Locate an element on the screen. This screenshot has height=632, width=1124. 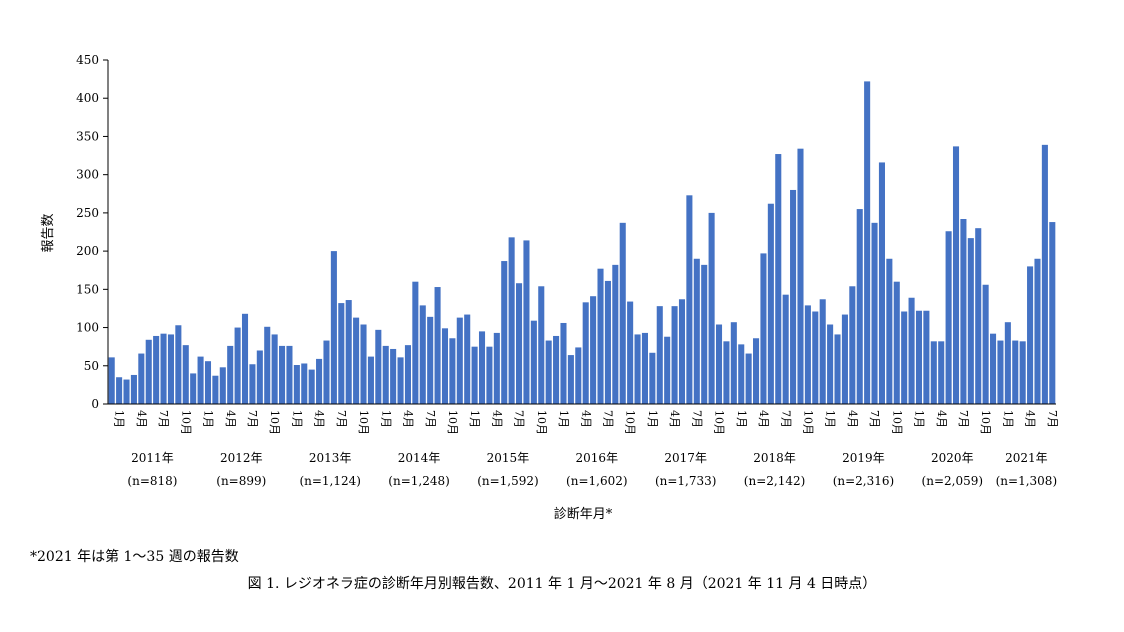
bar-2020年-10 is located at coordinates (978, 316).